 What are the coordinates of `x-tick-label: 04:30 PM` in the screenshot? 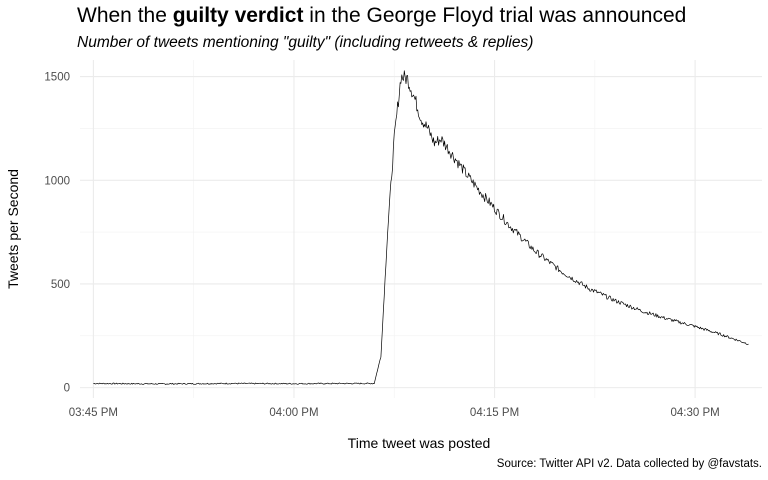 It's located at (695, 413).